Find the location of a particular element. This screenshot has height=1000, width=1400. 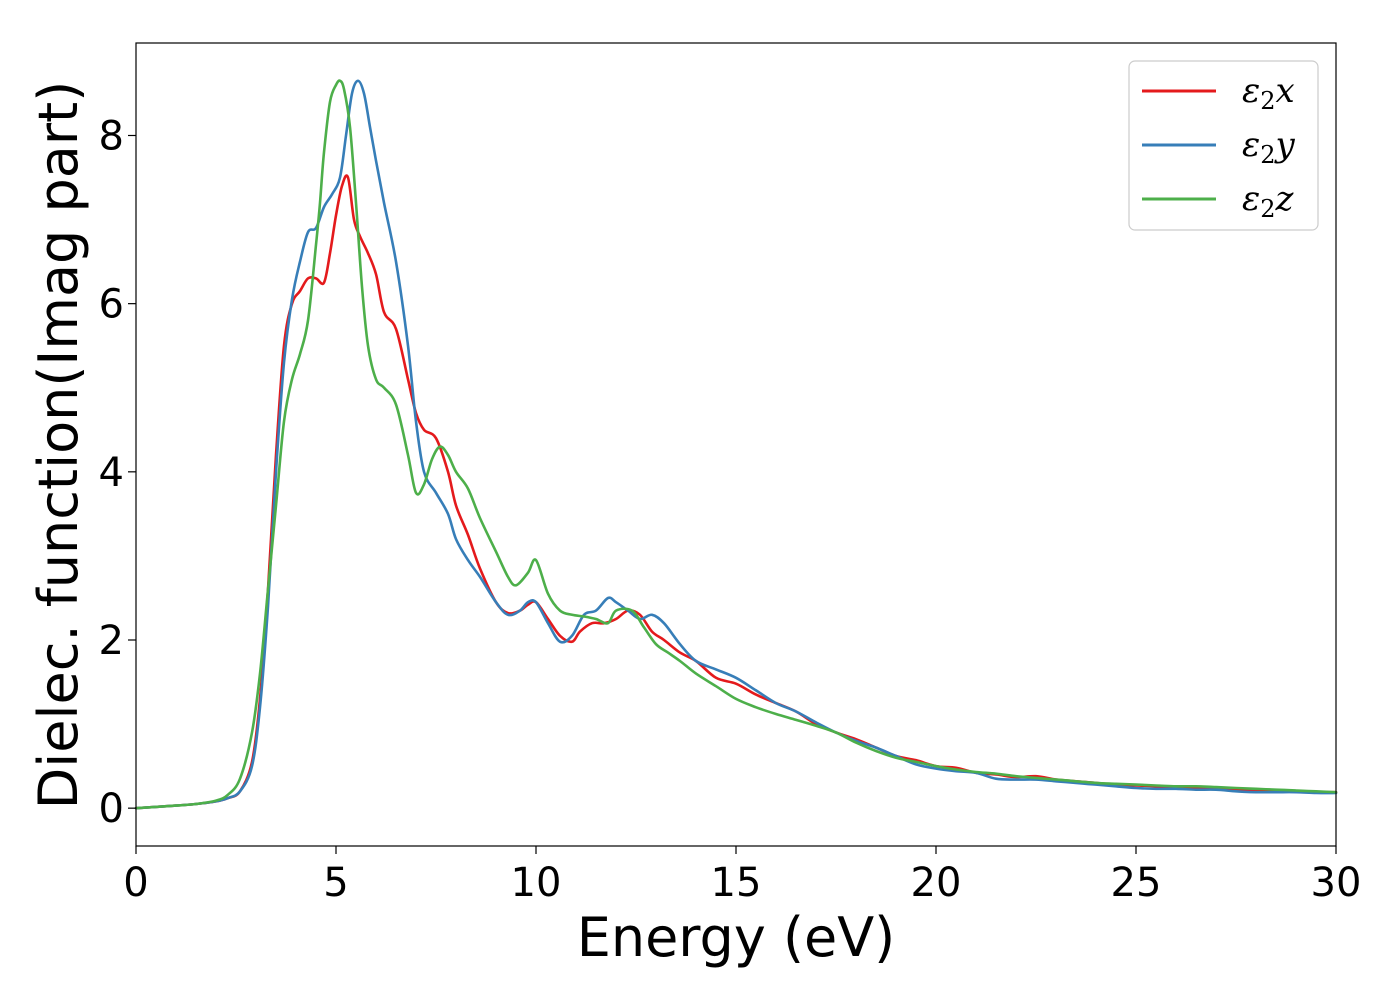

legend-label-y: ε2y is located at coordinates (1269, 147).